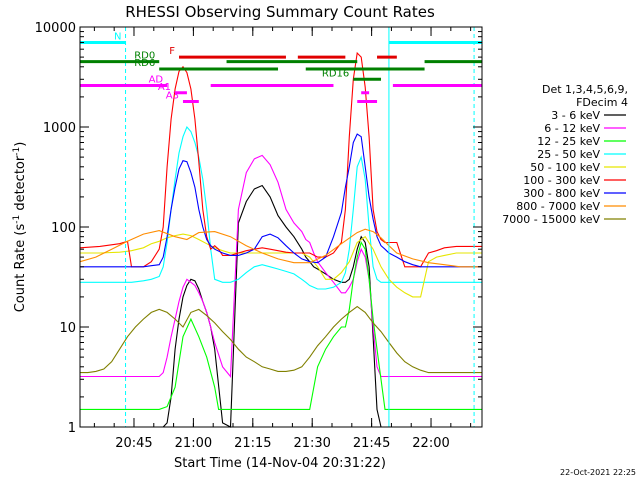 Image resolution: width=640 pixels, height=480 pixels. I want to click on y-tick-label-1: 10, so click(67, 328).